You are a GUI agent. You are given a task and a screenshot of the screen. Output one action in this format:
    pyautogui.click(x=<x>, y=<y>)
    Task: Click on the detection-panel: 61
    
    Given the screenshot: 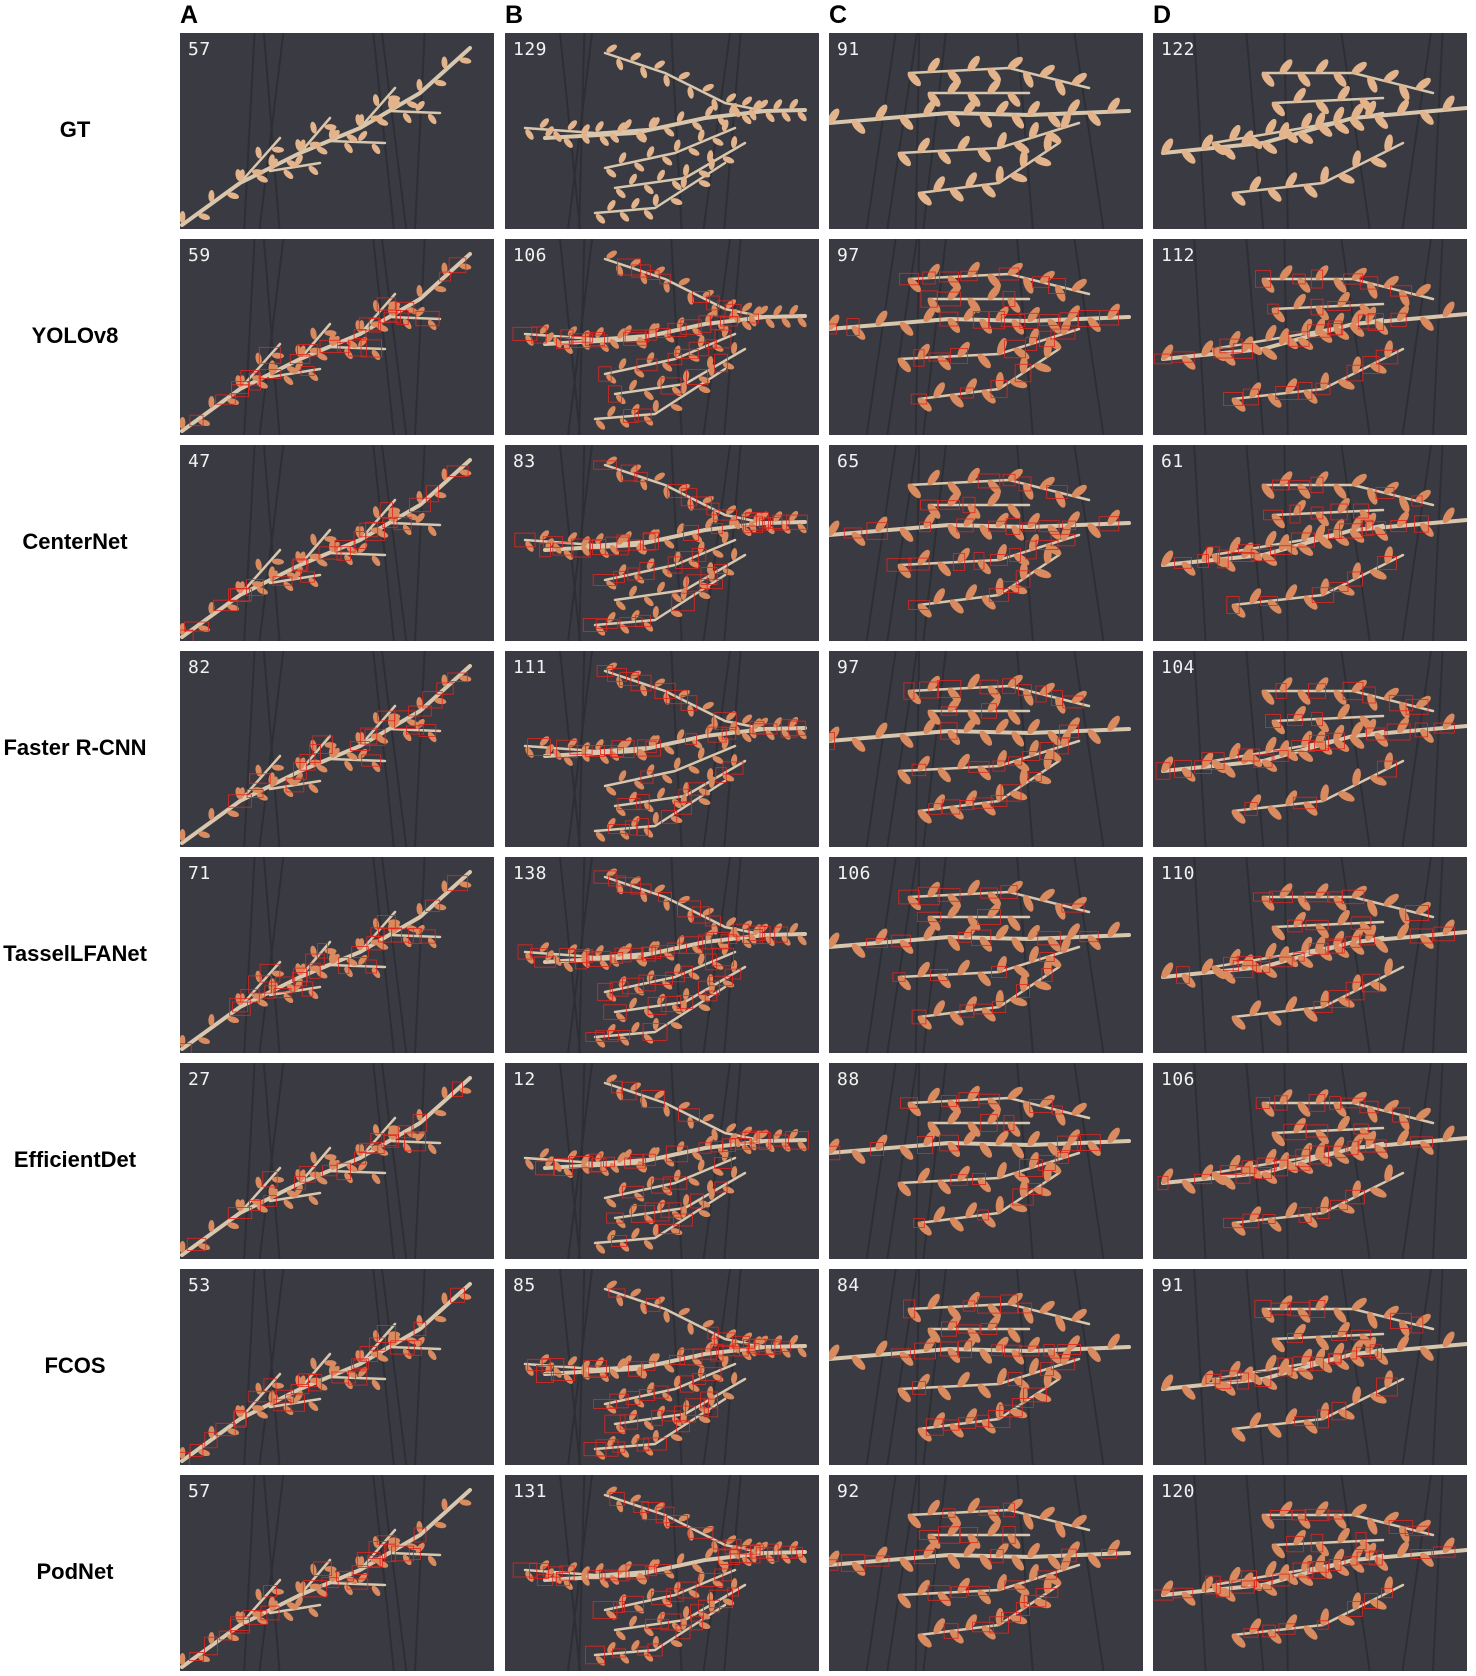 What is the action you would take?
    pyautogui.click(x=1310, y=543)
    